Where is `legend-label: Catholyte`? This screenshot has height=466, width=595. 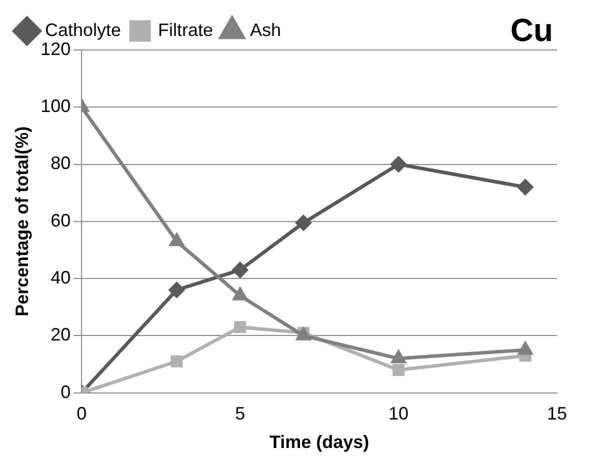
legend-label: Catholyte is located at coordinates (83, 30).